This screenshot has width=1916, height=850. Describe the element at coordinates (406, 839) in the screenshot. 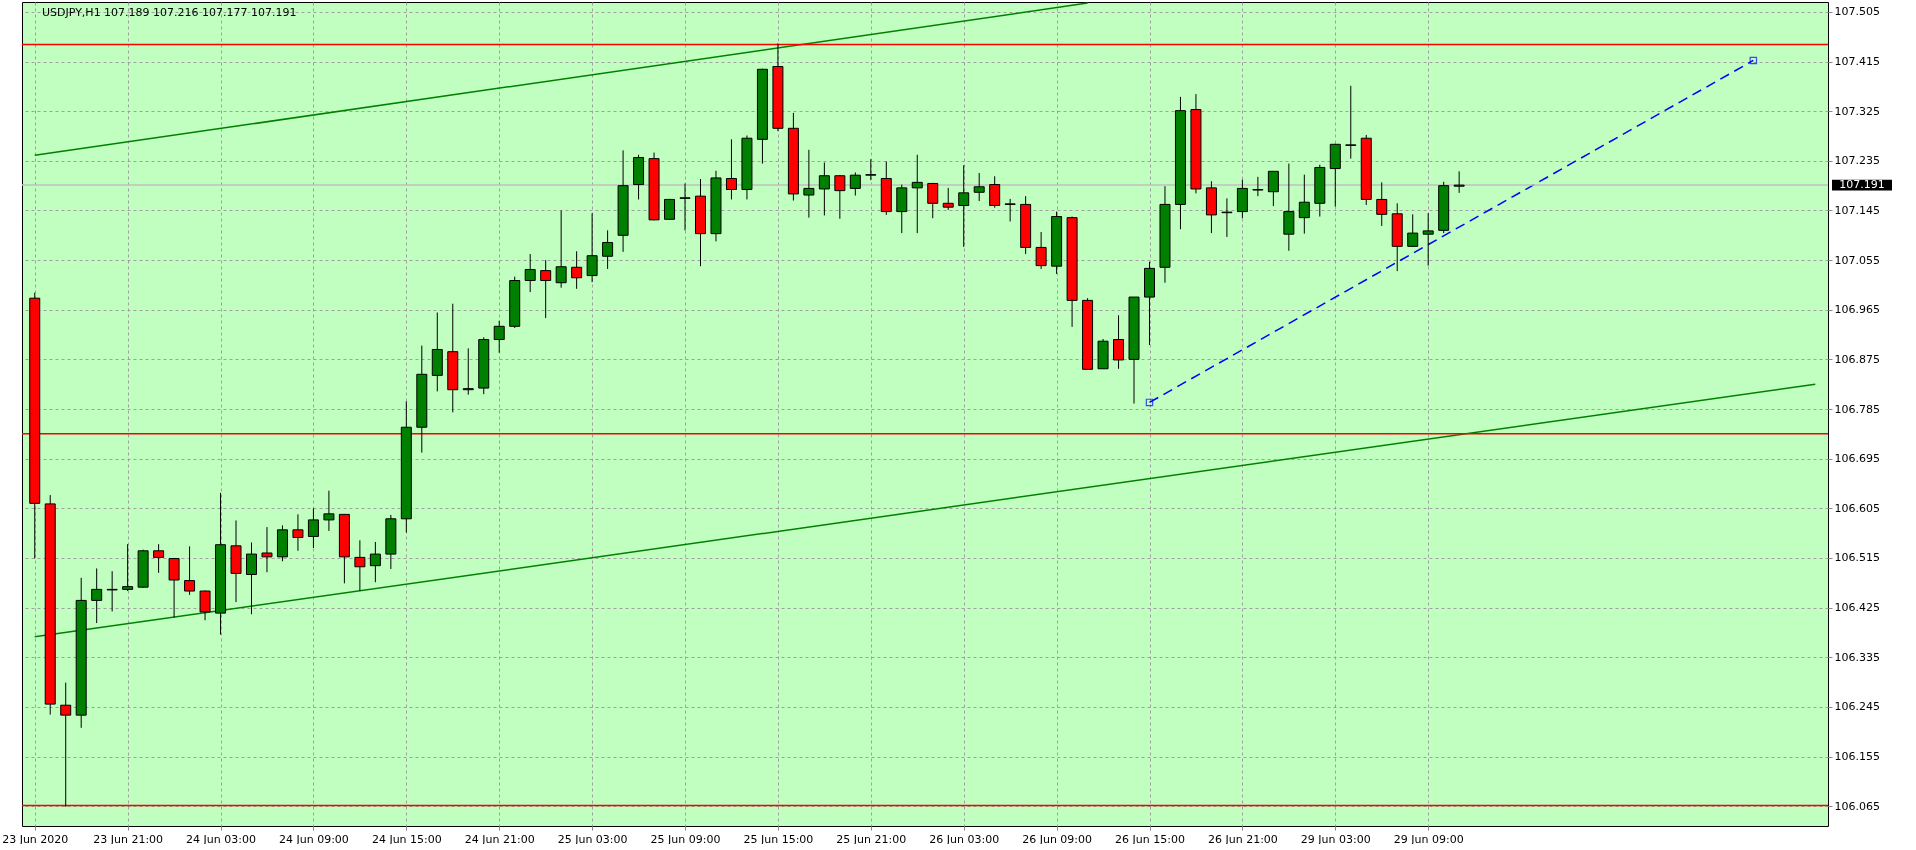

I see `x-tick-label: 24 Jun 15:00` at that location.